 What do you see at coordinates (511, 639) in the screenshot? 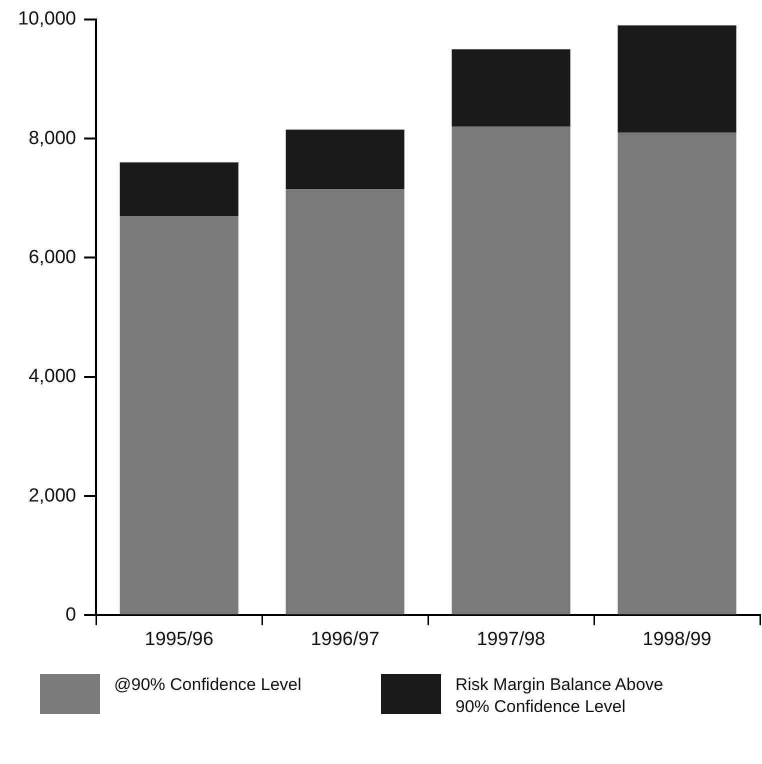
I see `x-tick-label: 1997/98` at bounding box center [511, 639].